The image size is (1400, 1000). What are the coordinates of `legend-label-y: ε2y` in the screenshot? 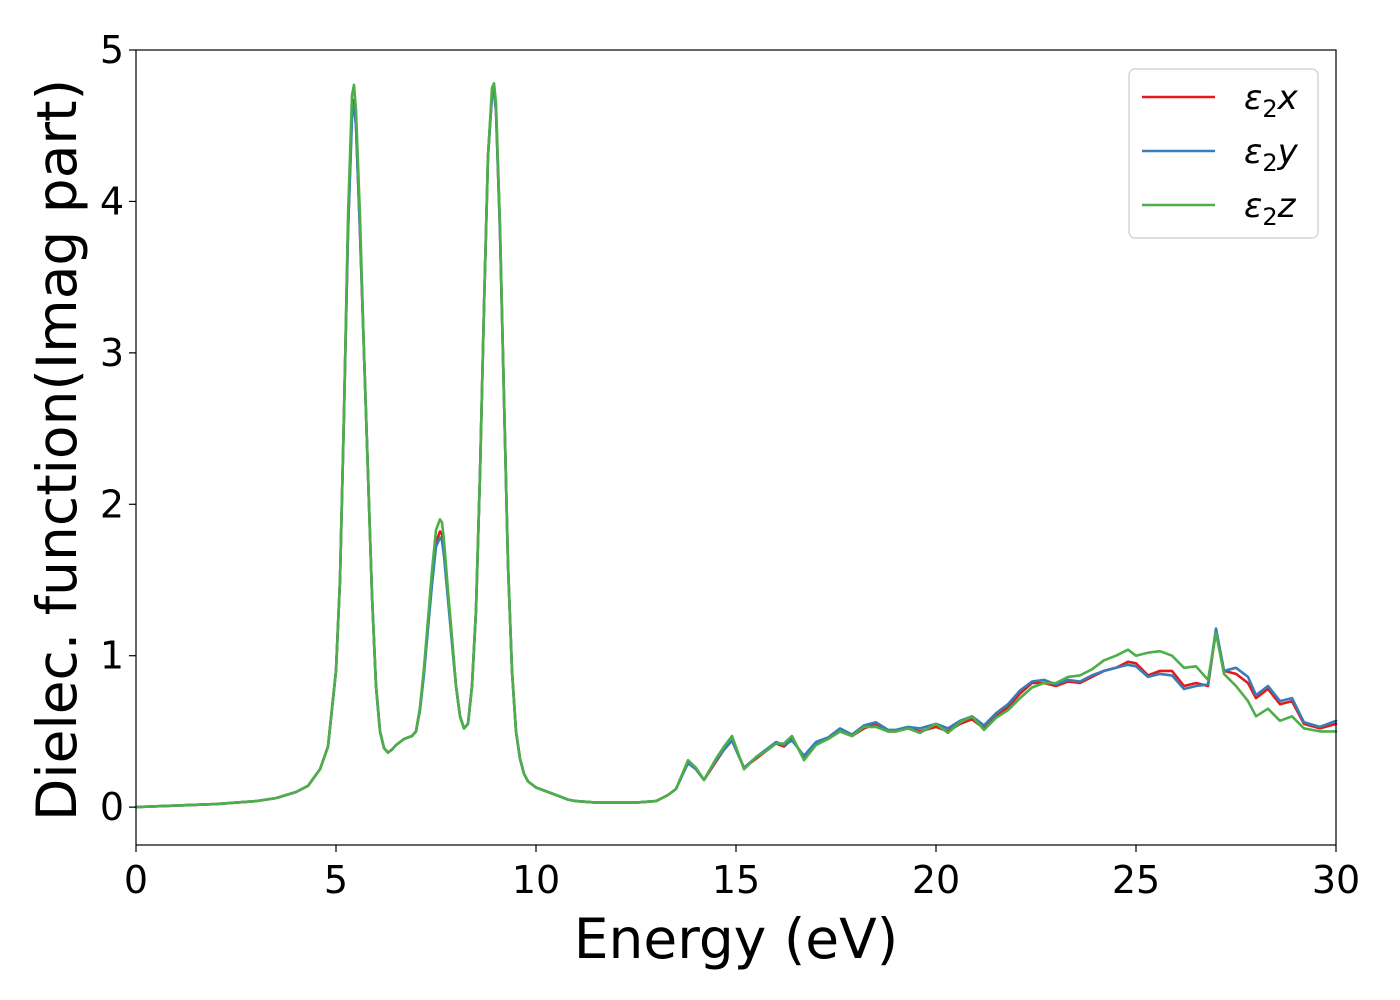 It's located at (1271, 154).